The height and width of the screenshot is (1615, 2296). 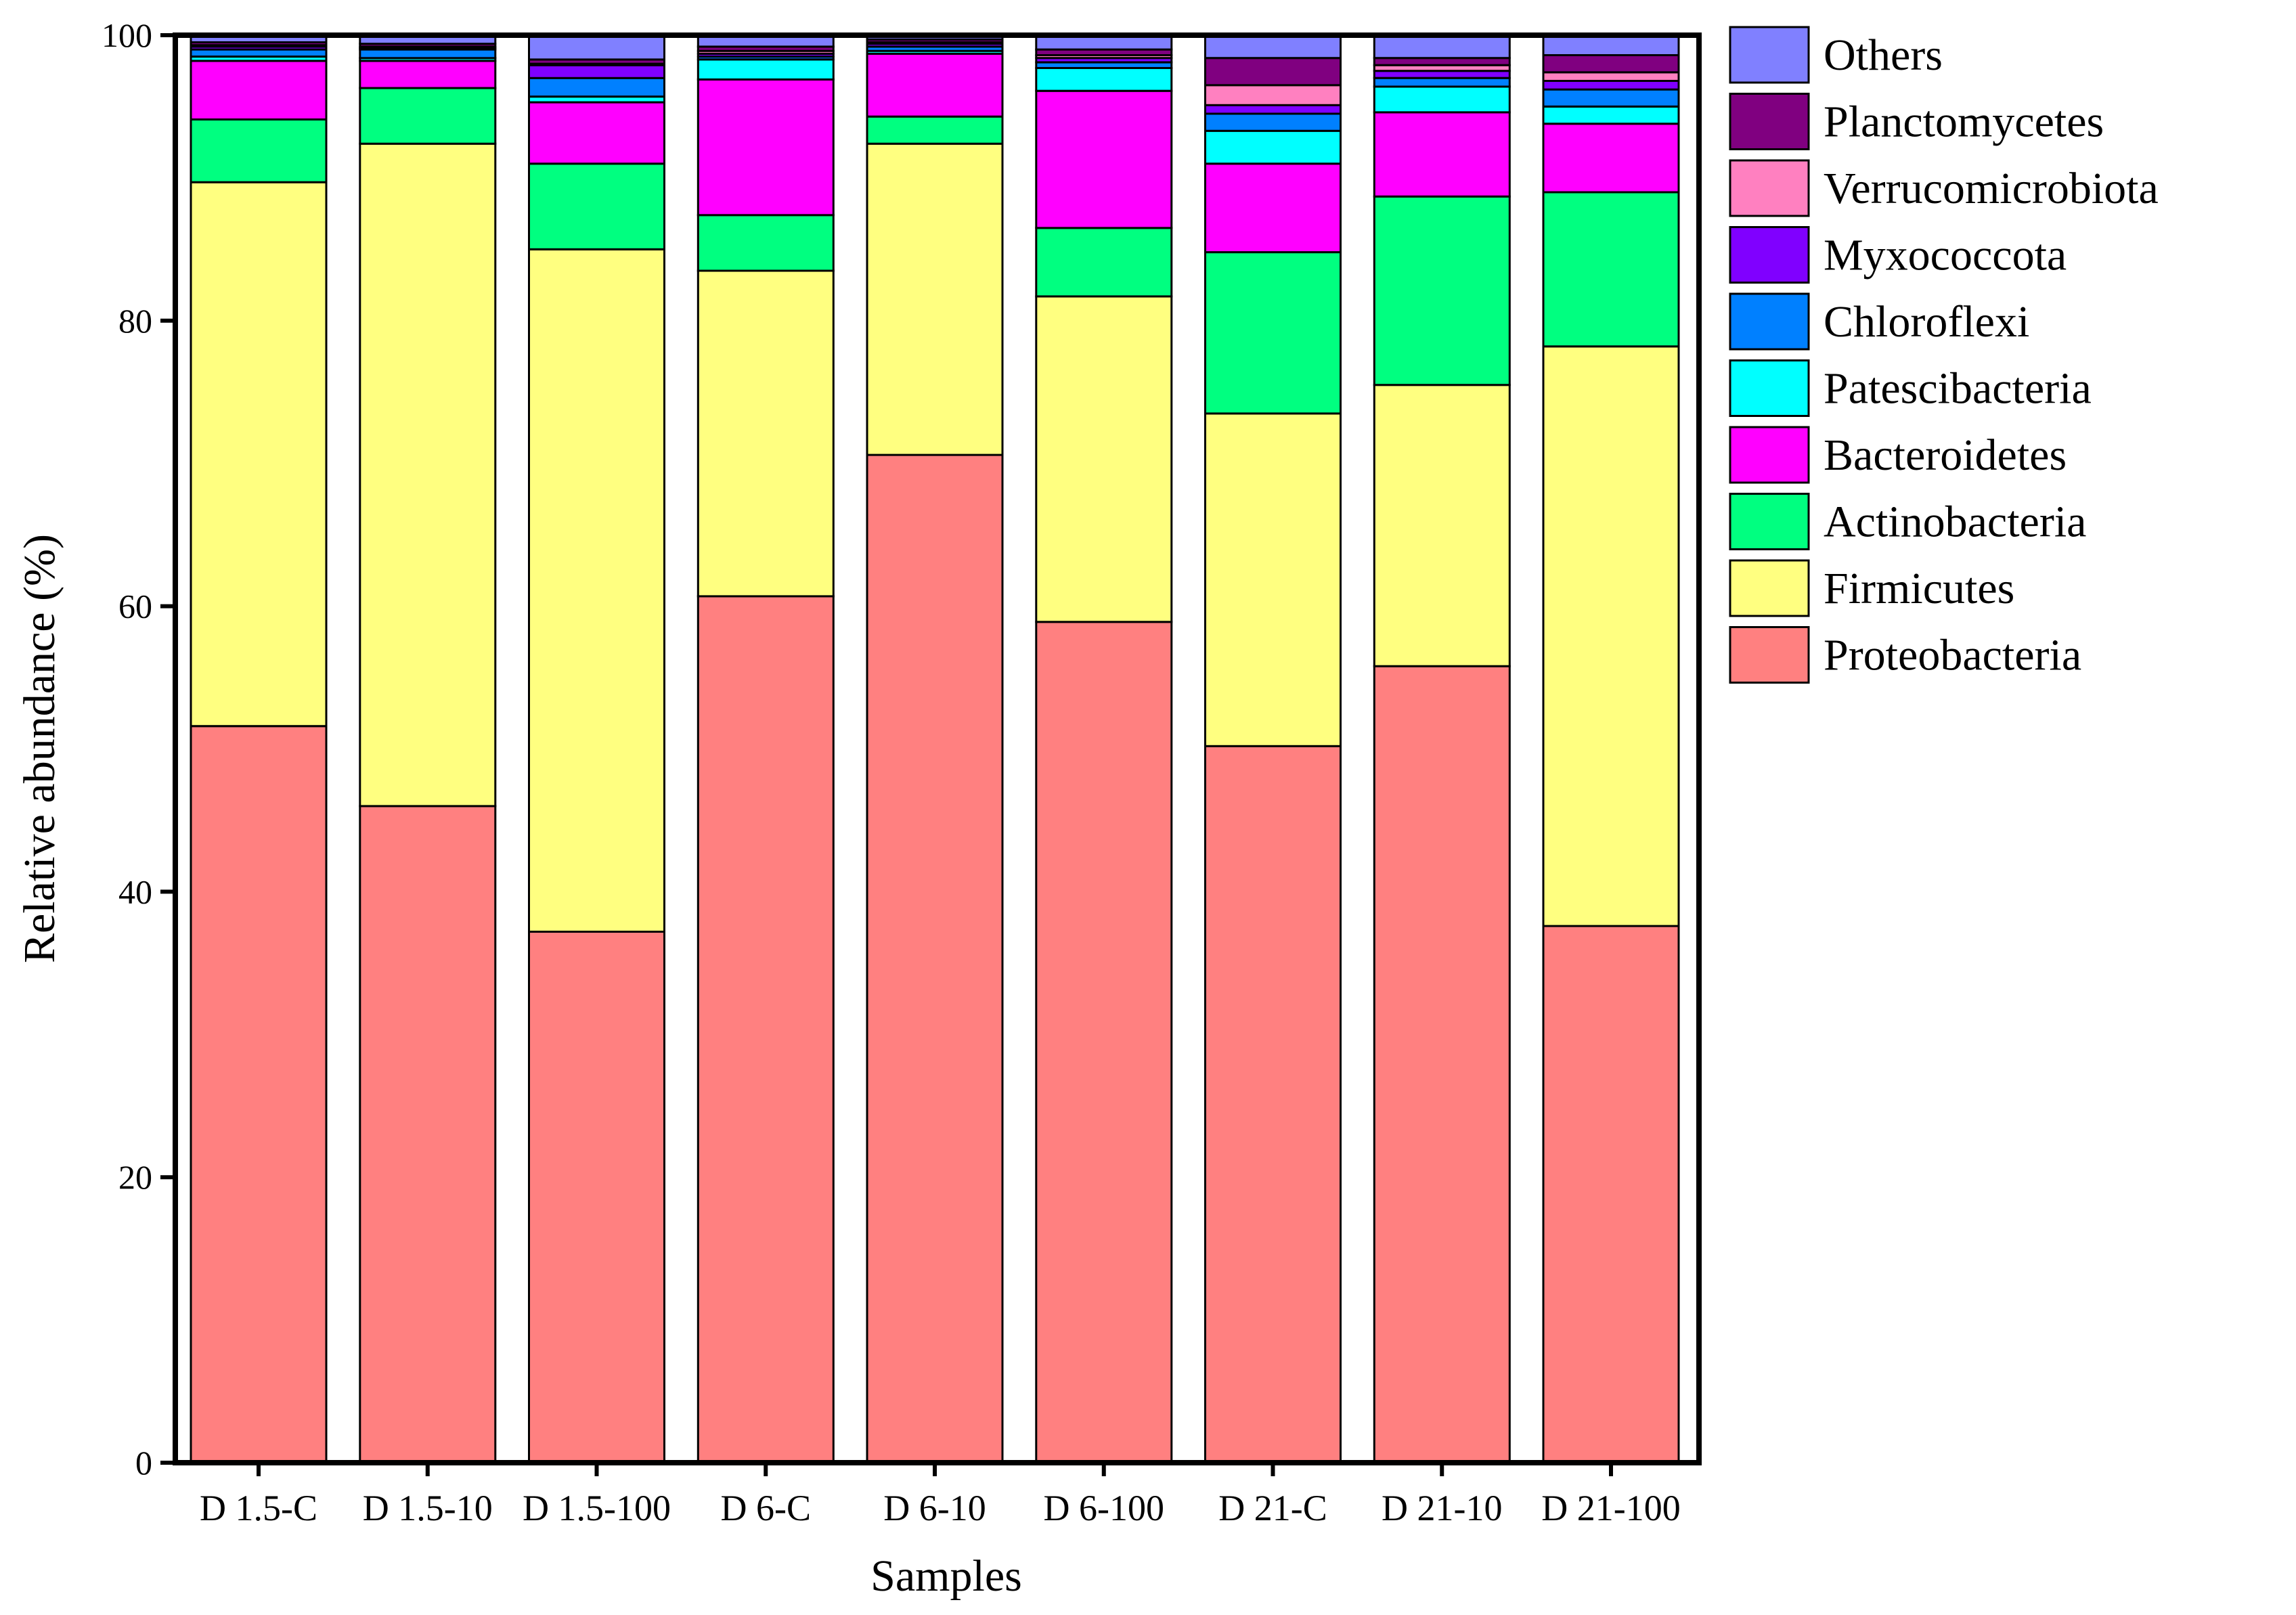 What do you see at coordinates (1769, 521) in the screenshot?
I see `legend-swatch-actinobacteria` at bounding box center [1769, 521].